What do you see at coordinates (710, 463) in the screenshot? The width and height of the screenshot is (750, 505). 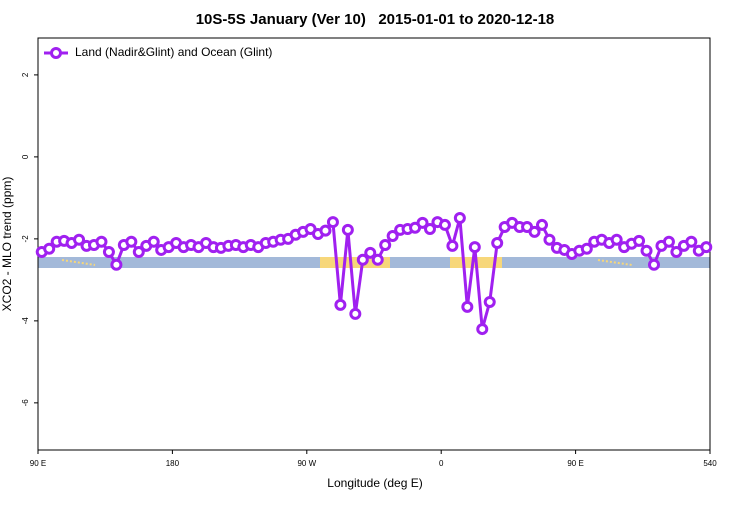 I see `x-tick-label: 540` at bounding box center [710, 463].